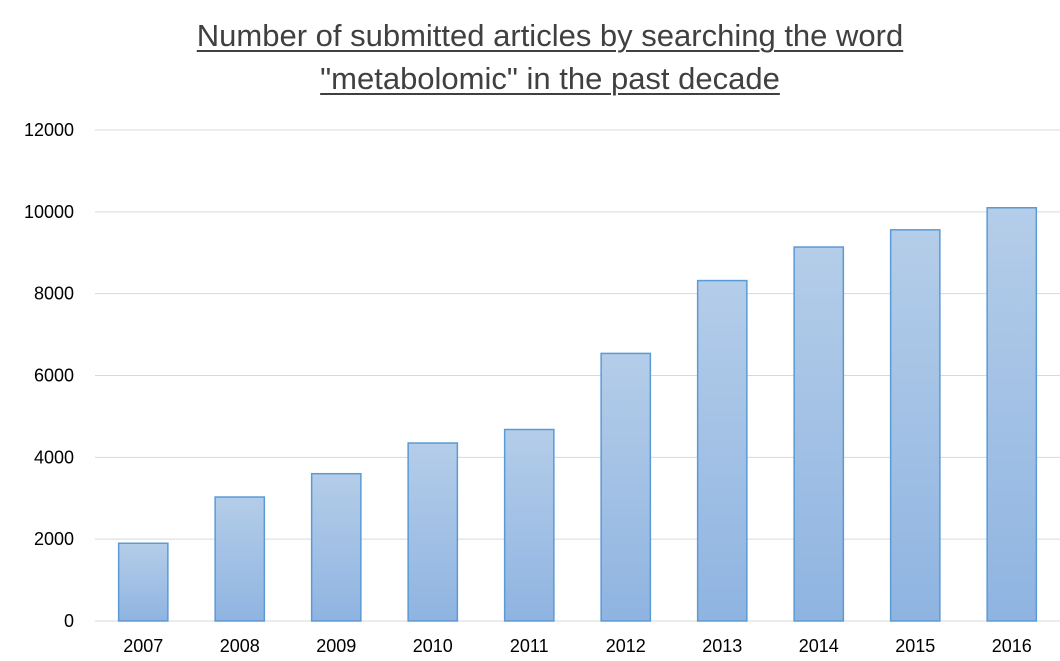 This screenshot has height=661, width=1060. Describe the element at coordinates (54, 457) in the screenshot. I see `y-tick-label: 4000` at that location.